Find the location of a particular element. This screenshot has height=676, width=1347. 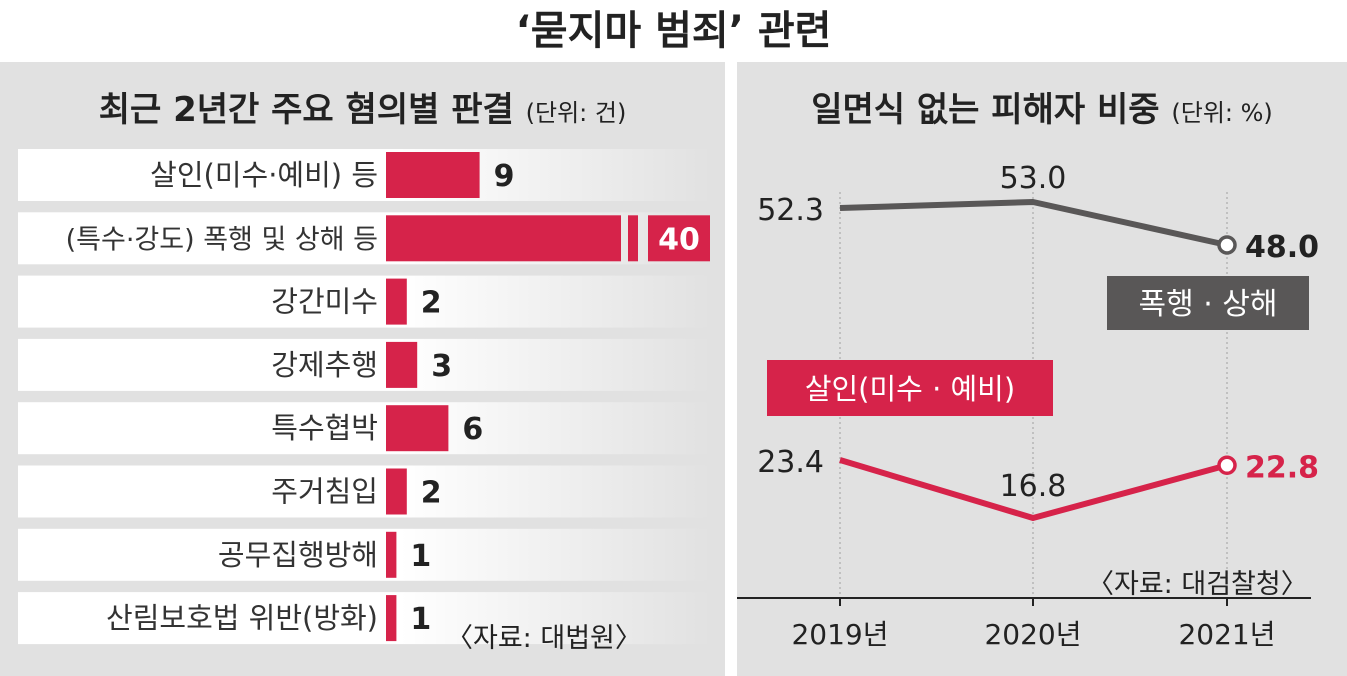

series-line-assault is located at coordinates (1033, 223).